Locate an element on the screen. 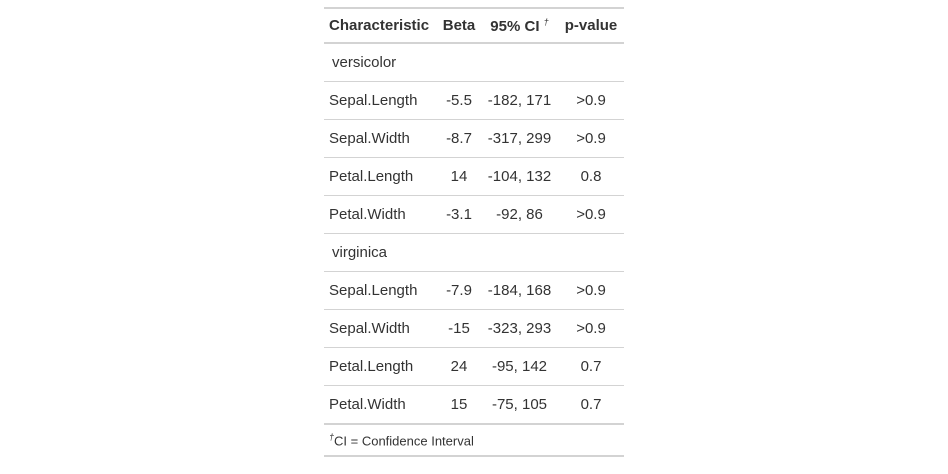  group-row: versicolor is located at coordinates (474, 62).